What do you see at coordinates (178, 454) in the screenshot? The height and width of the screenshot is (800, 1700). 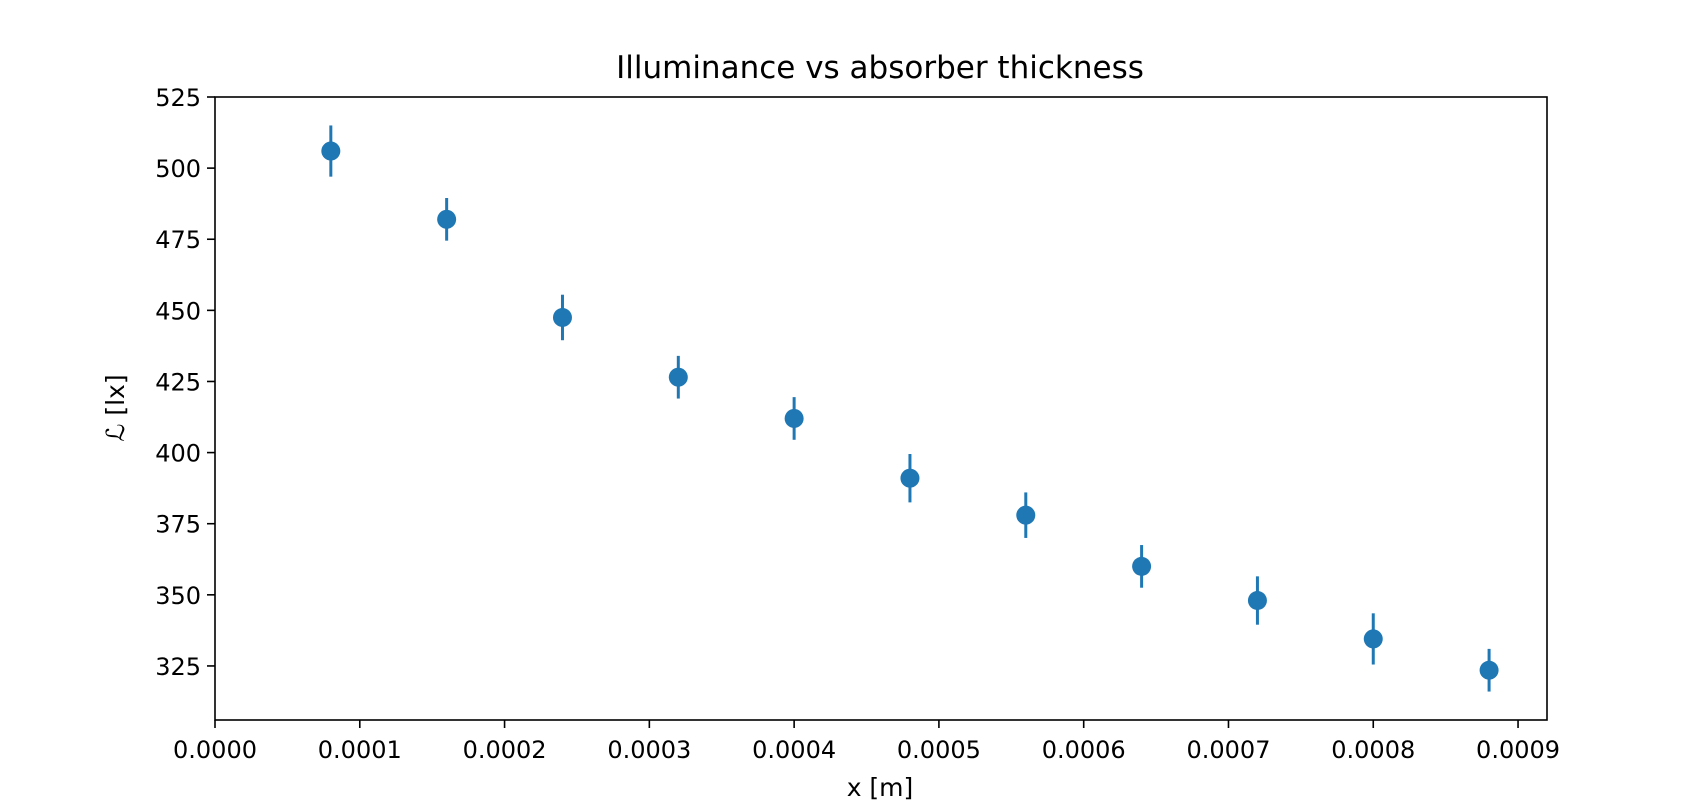 I see `y-tick-label: 400` at bounding box center [178, 454].